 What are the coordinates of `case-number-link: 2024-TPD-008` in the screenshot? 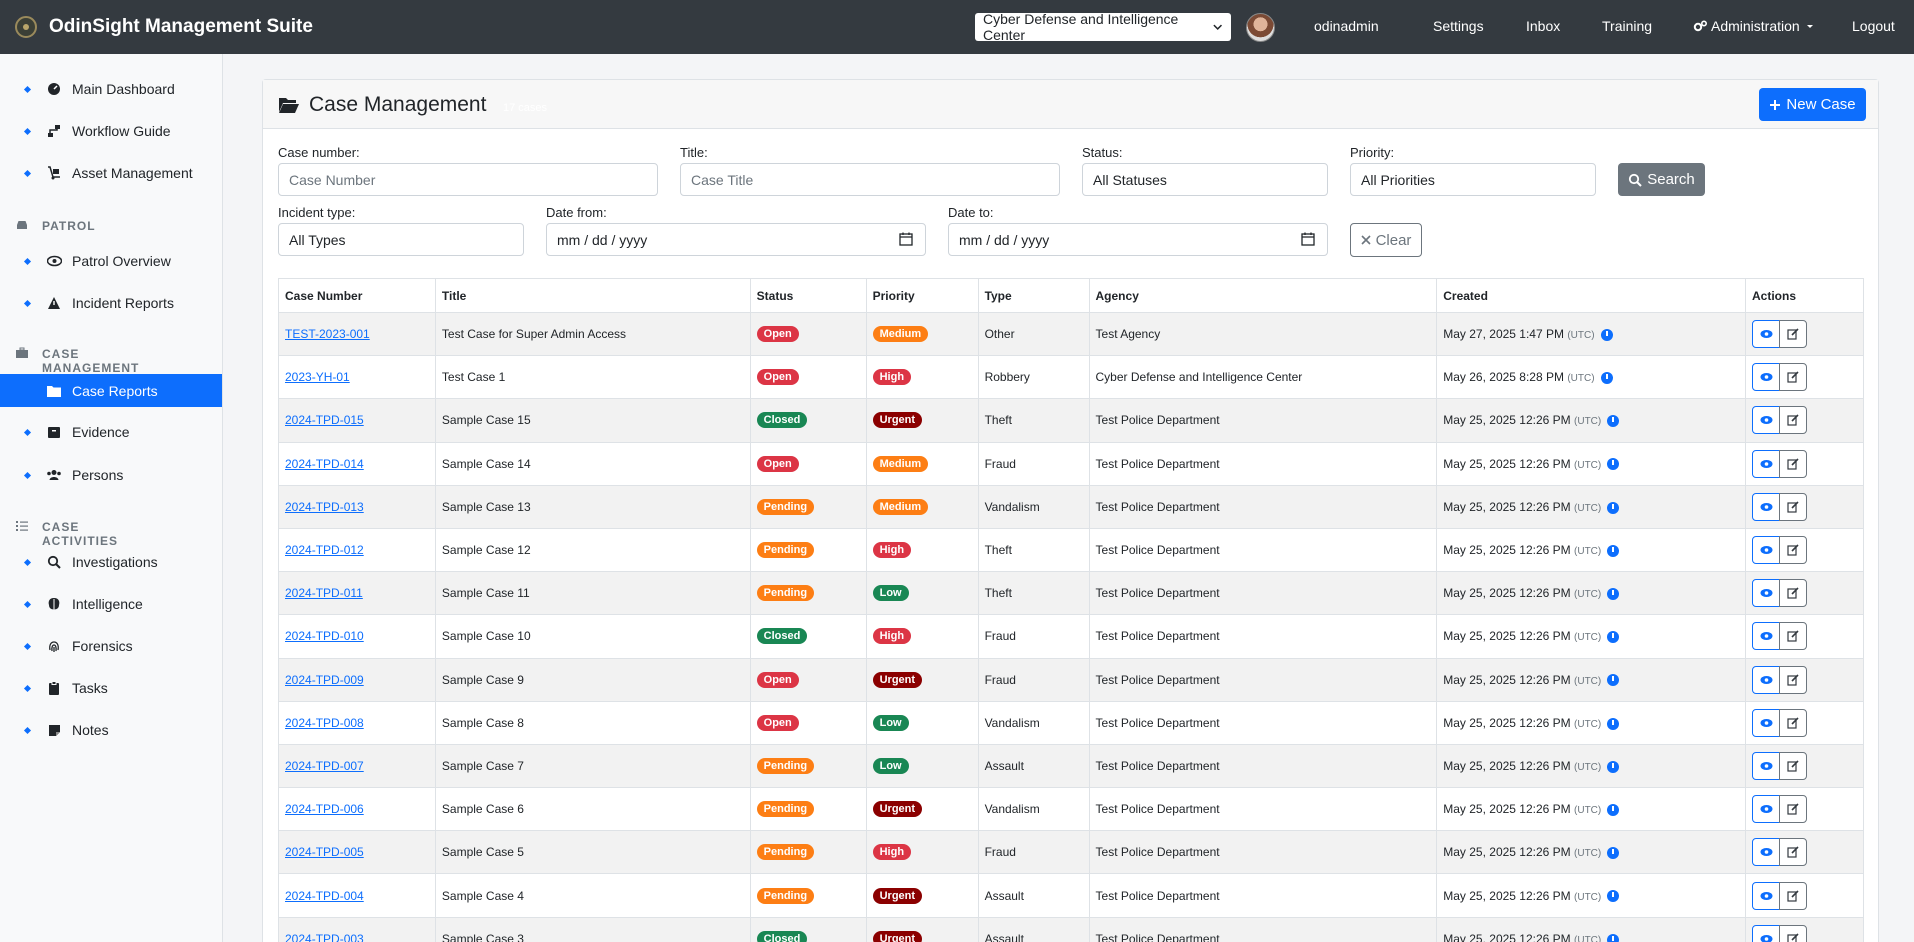 It's located at (324, 722).